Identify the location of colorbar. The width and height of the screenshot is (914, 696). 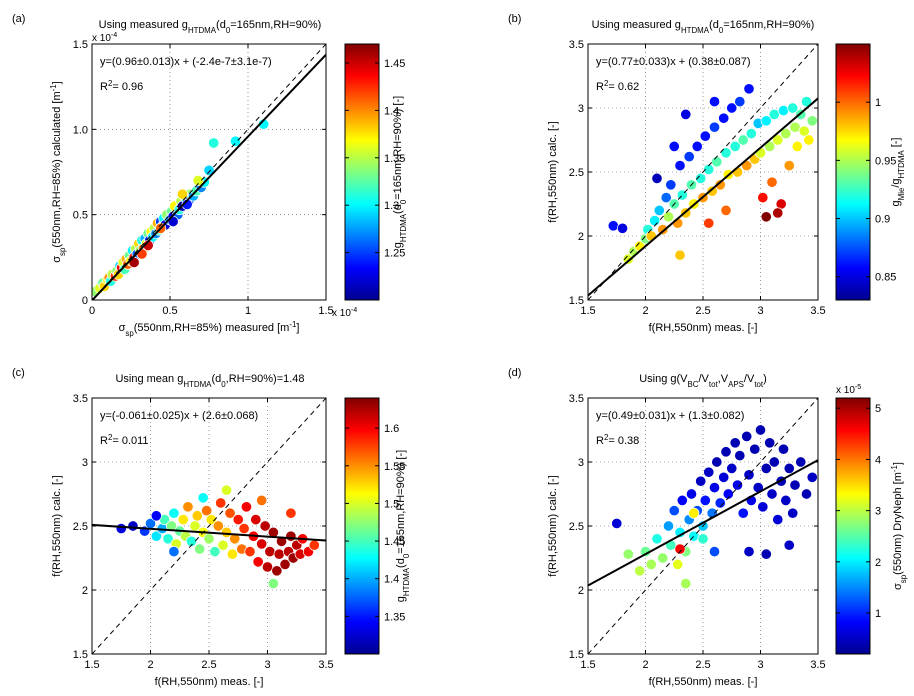
(362, 526).